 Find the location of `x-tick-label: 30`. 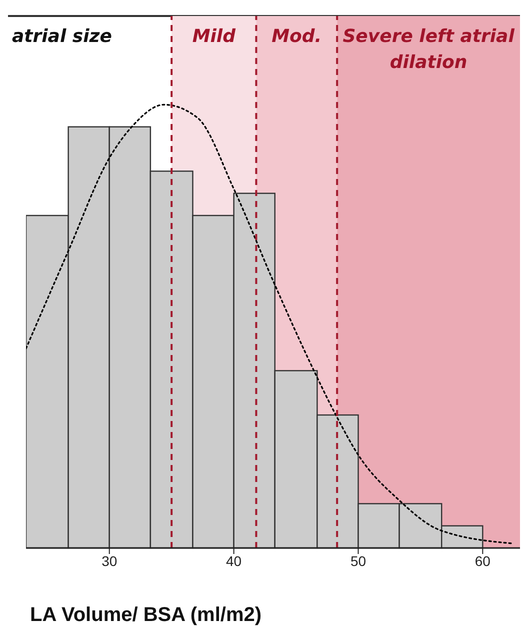

x-tick-label: 30 is located at coordinates (110, 560).